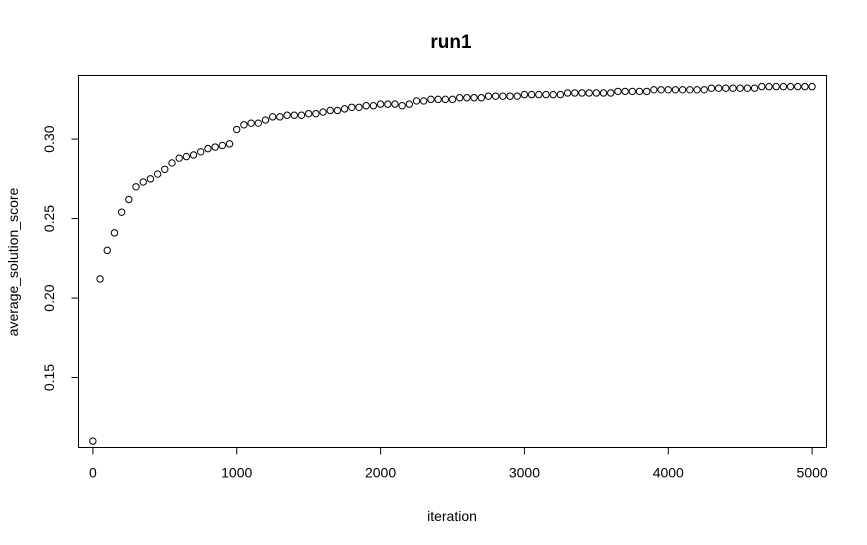  Describe the element at coordinates (812, 473) in the screenshot. I see `x-tick-label: 5000` at that location.